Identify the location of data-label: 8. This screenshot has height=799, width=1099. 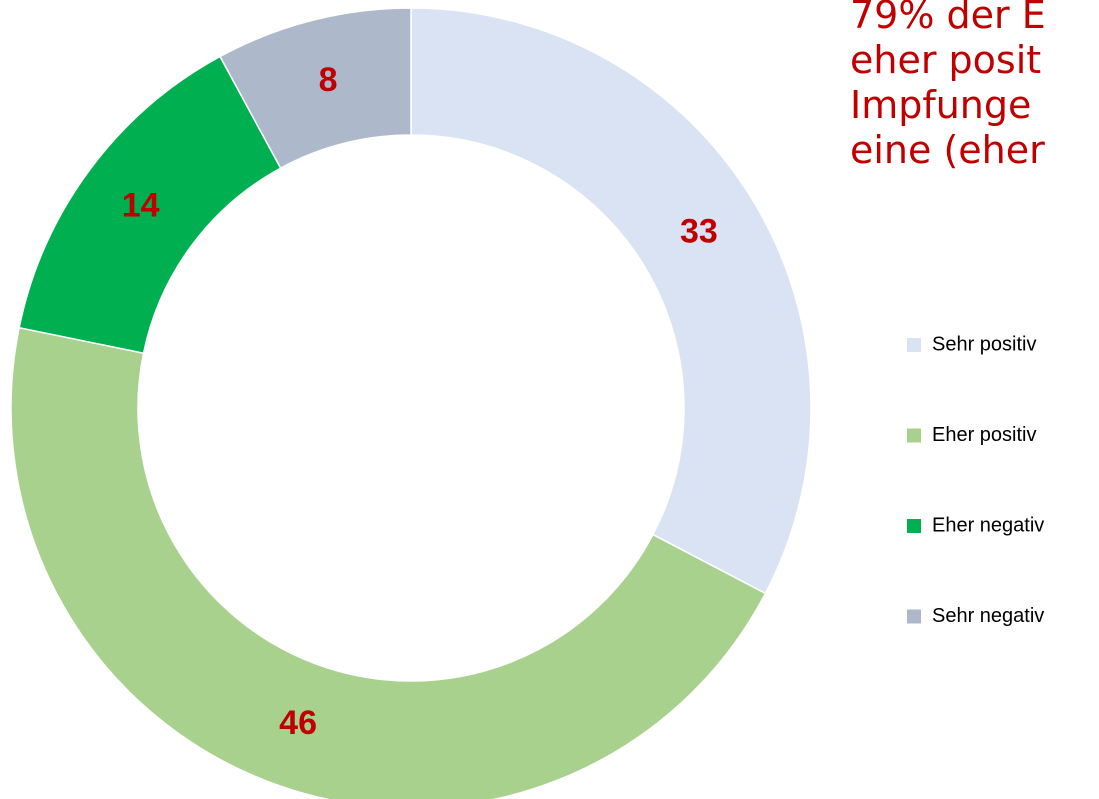
(328, 80).